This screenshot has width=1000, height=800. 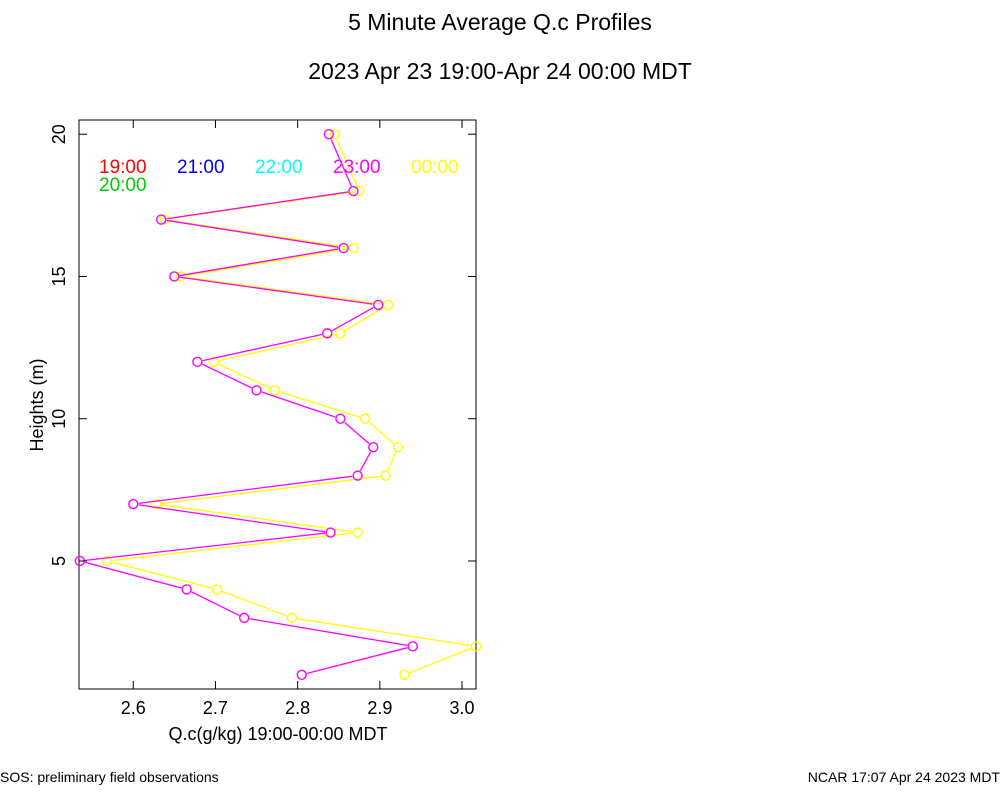 What do you see at coordinates (59, 419) in the screenshot?
I see `y-tick-label: 10` at bounding box center [59, 419].